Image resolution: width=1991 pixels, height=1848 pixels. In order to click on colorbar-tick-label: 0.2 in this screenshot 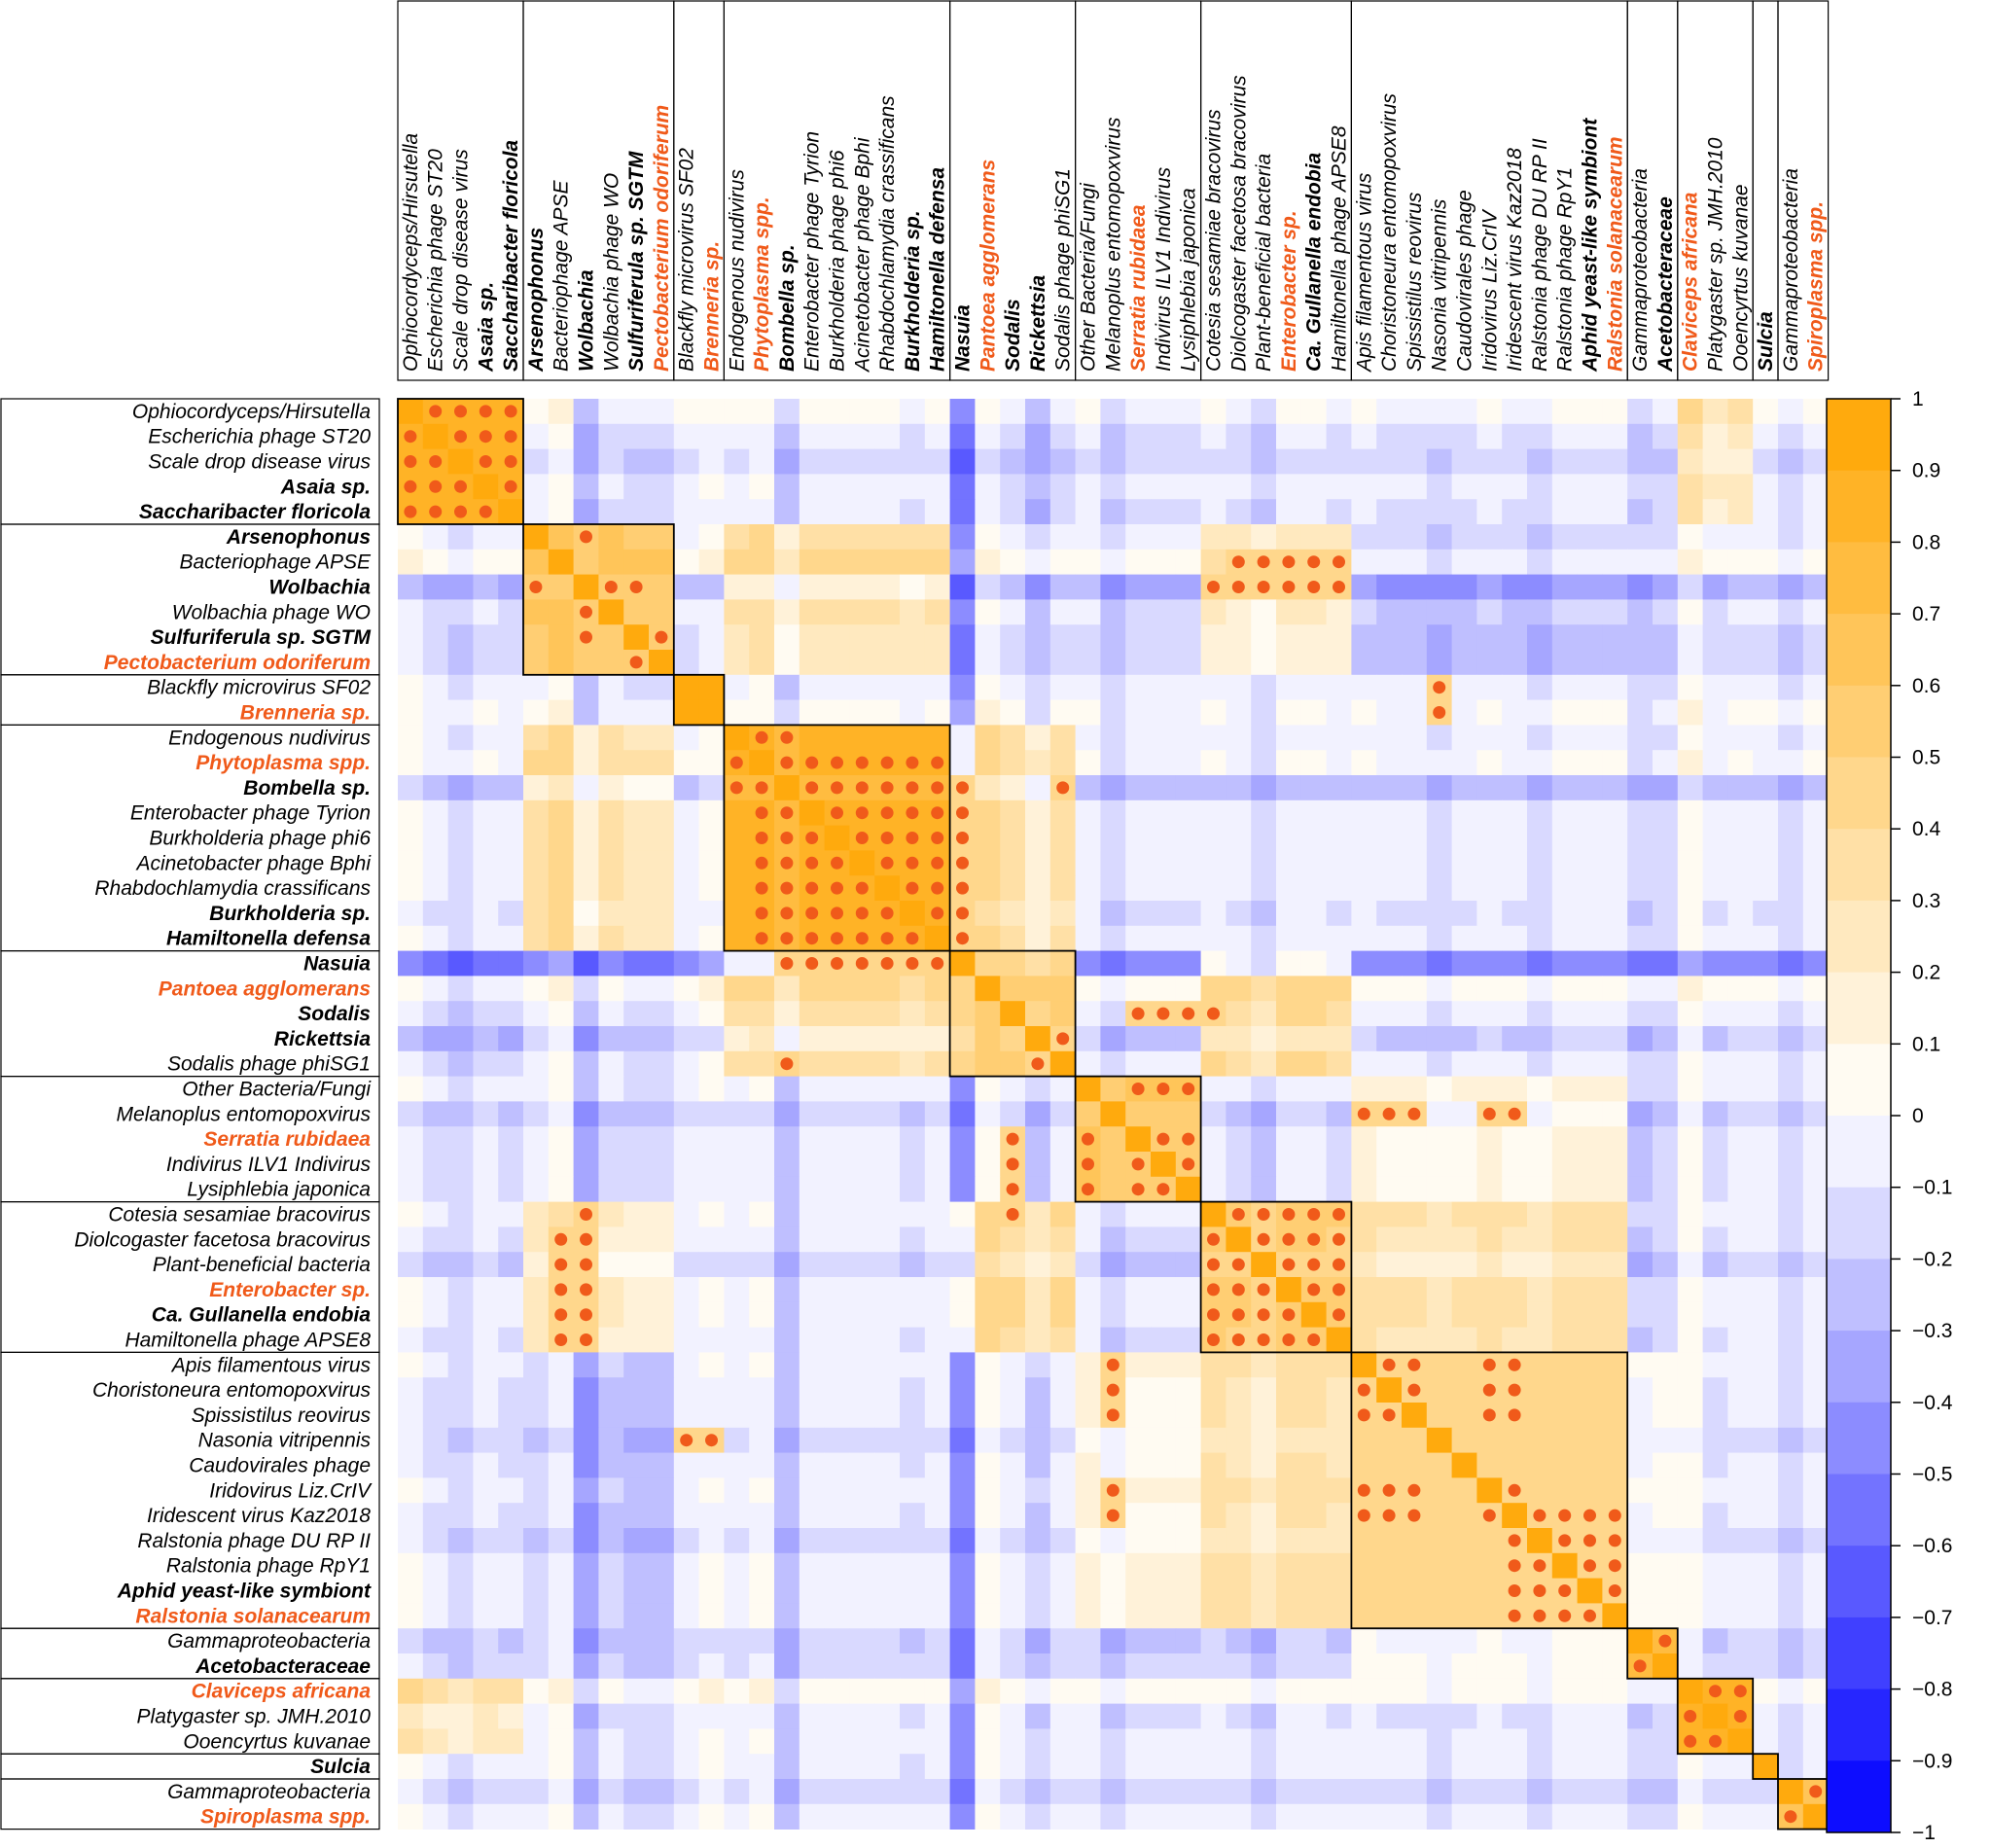, I will do `click(1926, 973)`.